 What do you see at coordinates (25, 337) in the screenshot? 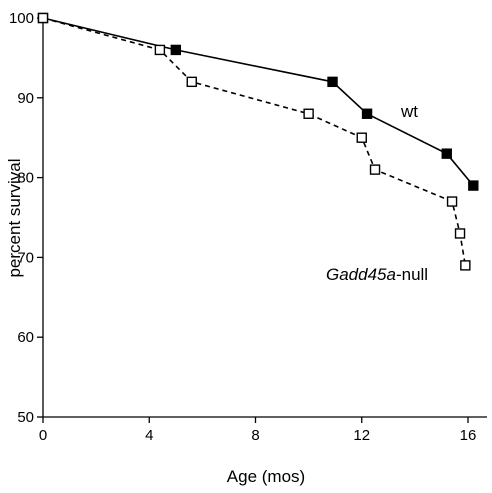
I see `y-tick-label: 60` at bounding box center [25, 337].